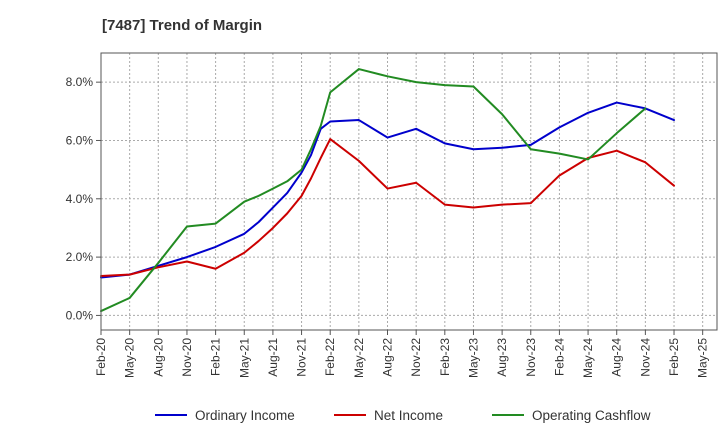  I want to click on legend-label: Net Income, so click(408, 415).